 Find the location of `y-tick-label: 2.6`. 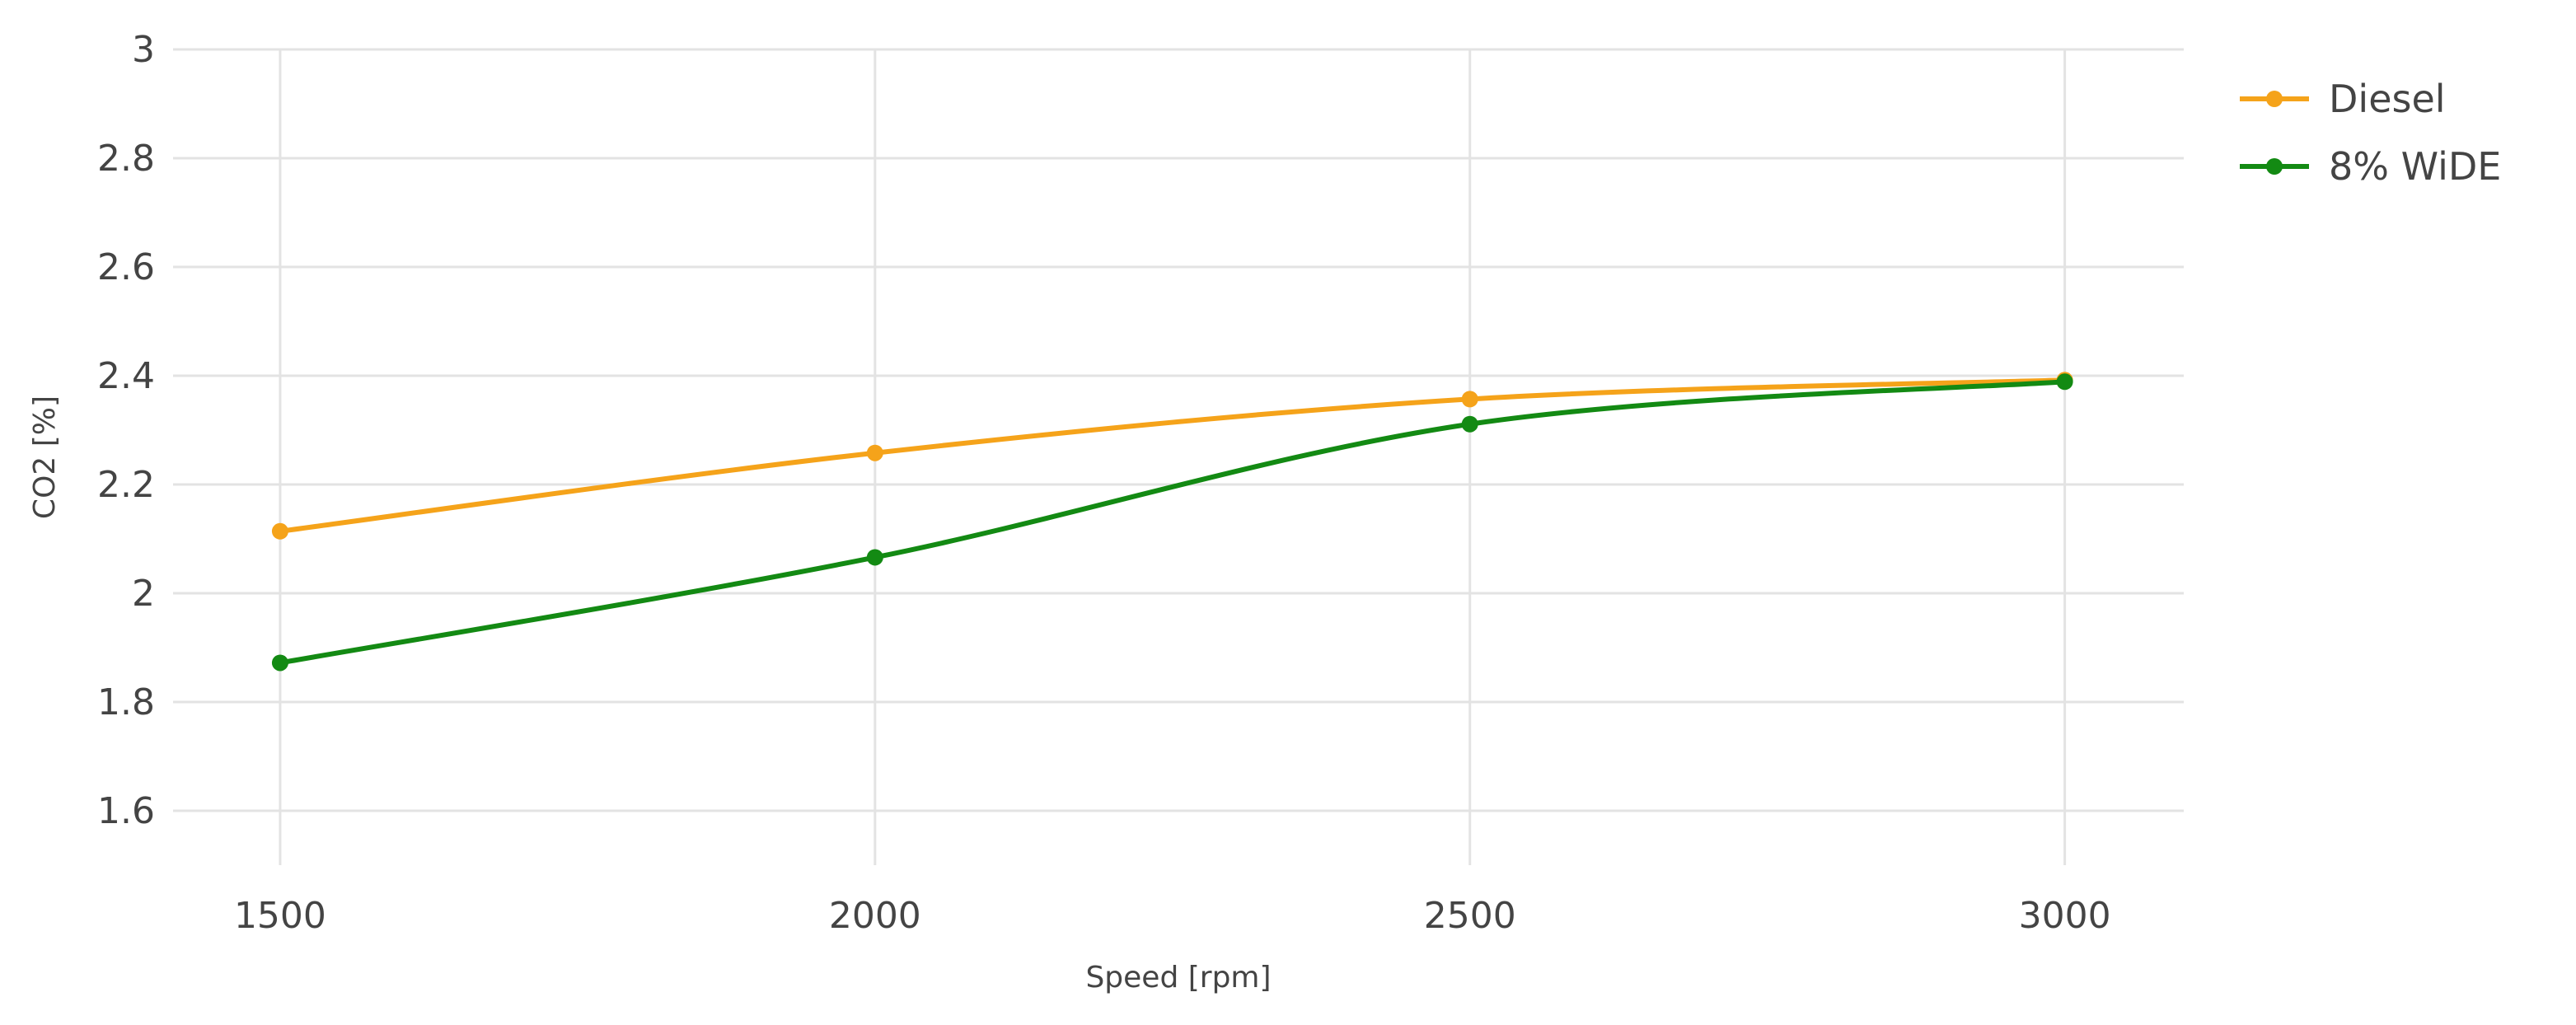

y-tick-label: 2.6 is located at coordinates (126, 267).